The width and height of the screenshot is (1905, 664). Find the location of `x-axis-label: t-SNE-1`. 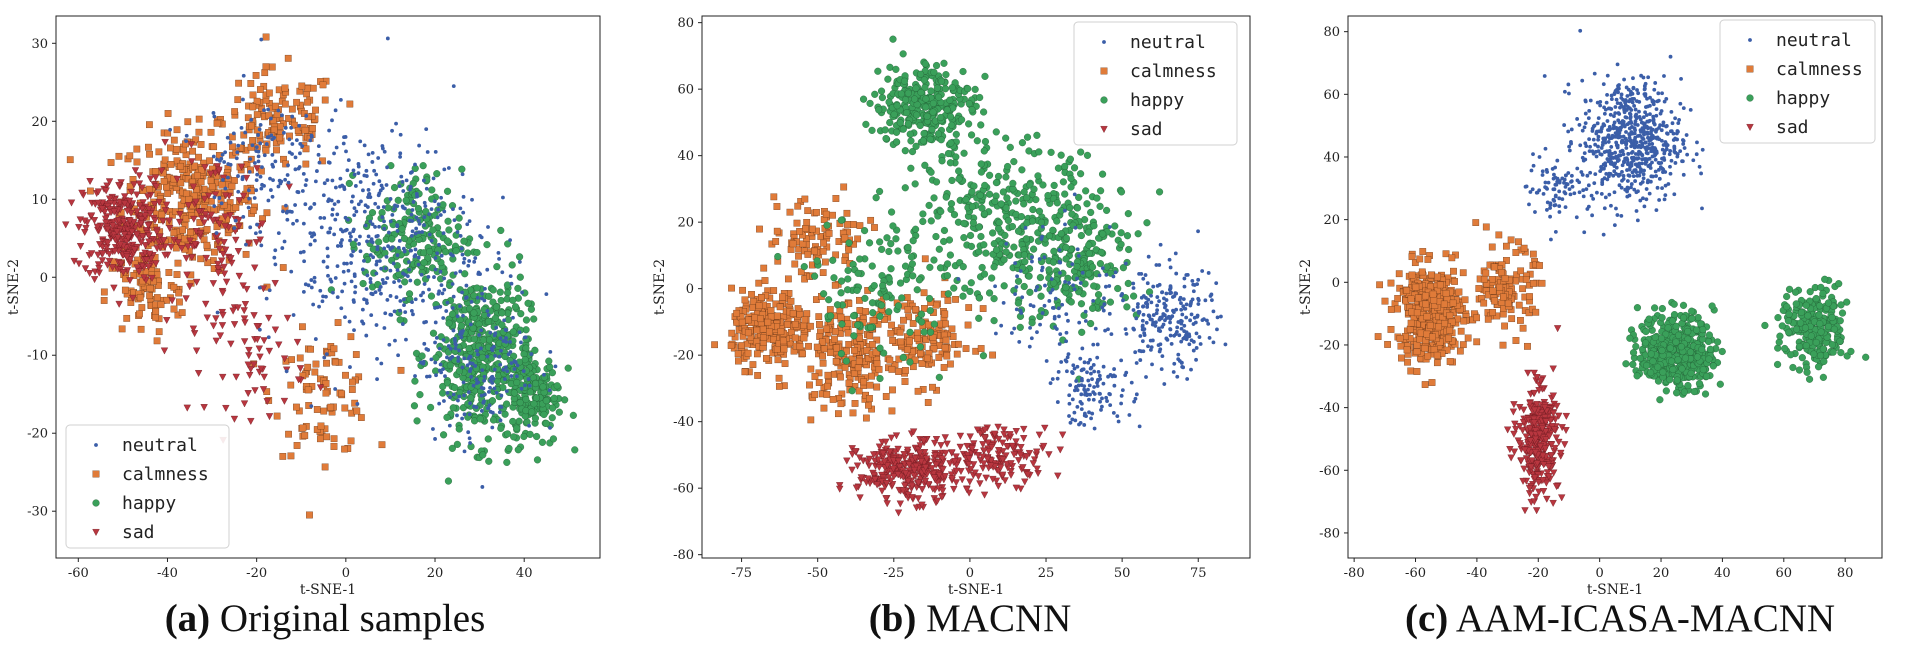

x-axis-label: t-SNE-1 is located at coordinates (328, 590).